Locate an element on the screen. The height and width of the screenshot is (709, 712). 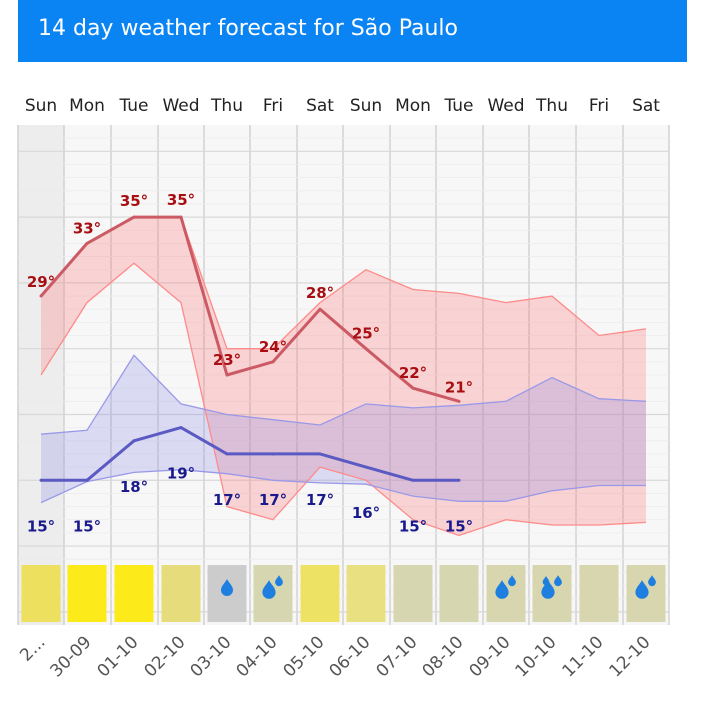
min-temperature-label: 19° is located at coordinates (181, 474).